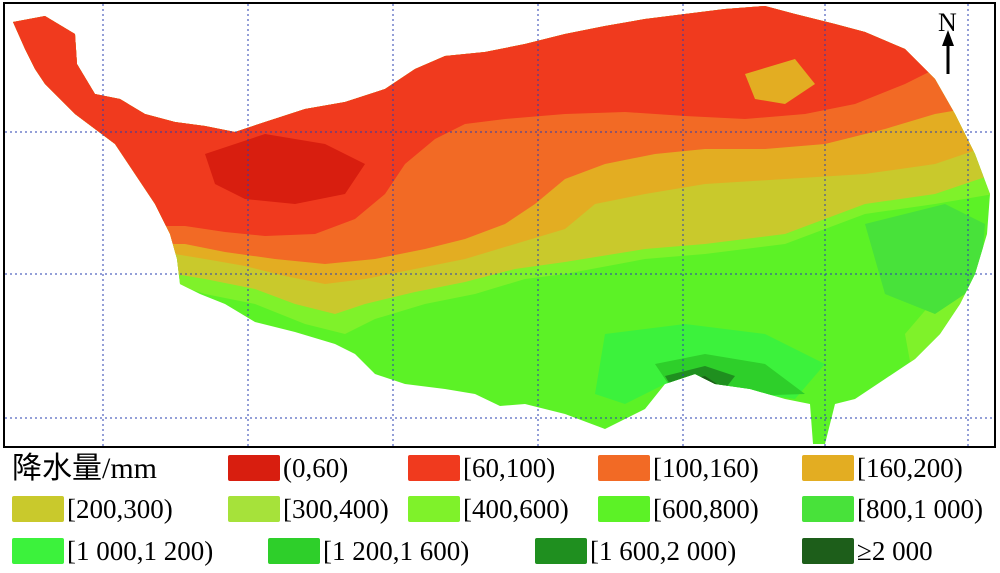  I want to click on legend-item-600-800: [600,800), so click(678, 509).